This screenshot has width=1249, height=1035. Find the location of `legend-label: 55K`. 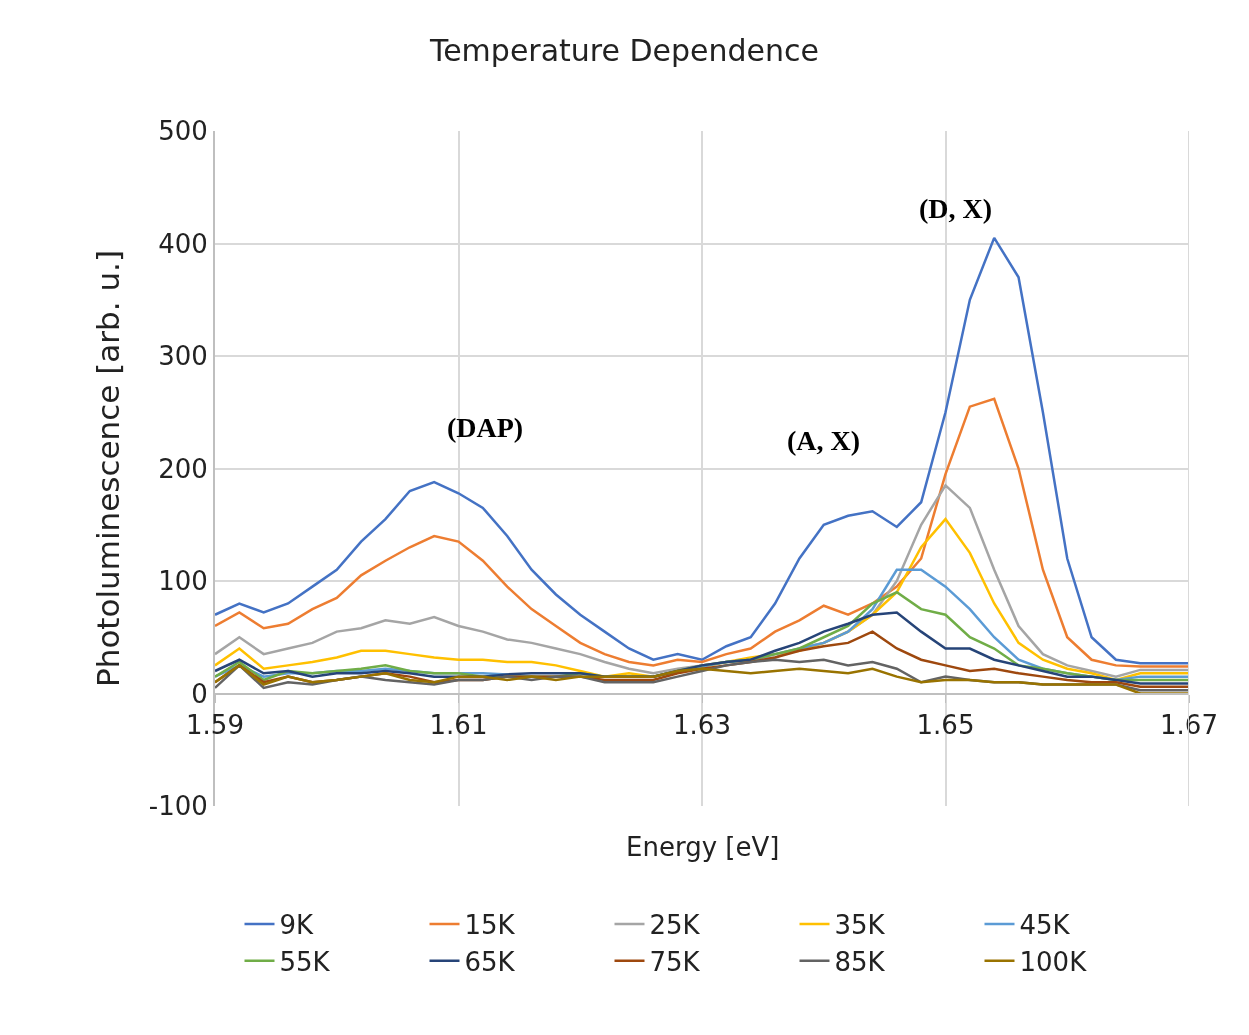

legend-label: 55K is located at coordinates (305, 961).